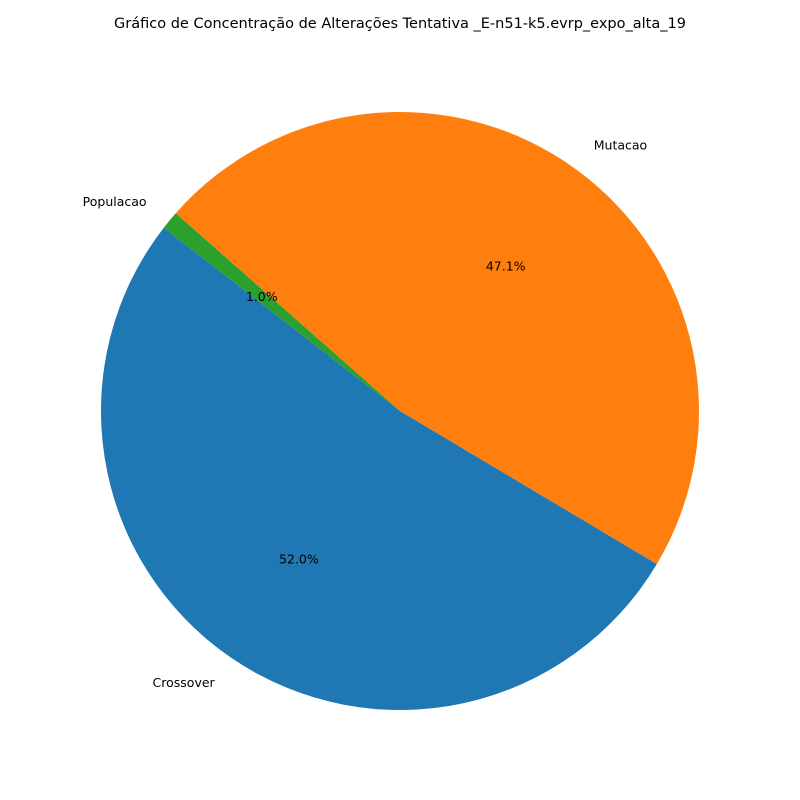 The image size is (800, 800). What do you see at coordinates (506, 266) in the screenshot?
I see `pct-label-mutacao: 47.1%` at bounding box center [506, 266].